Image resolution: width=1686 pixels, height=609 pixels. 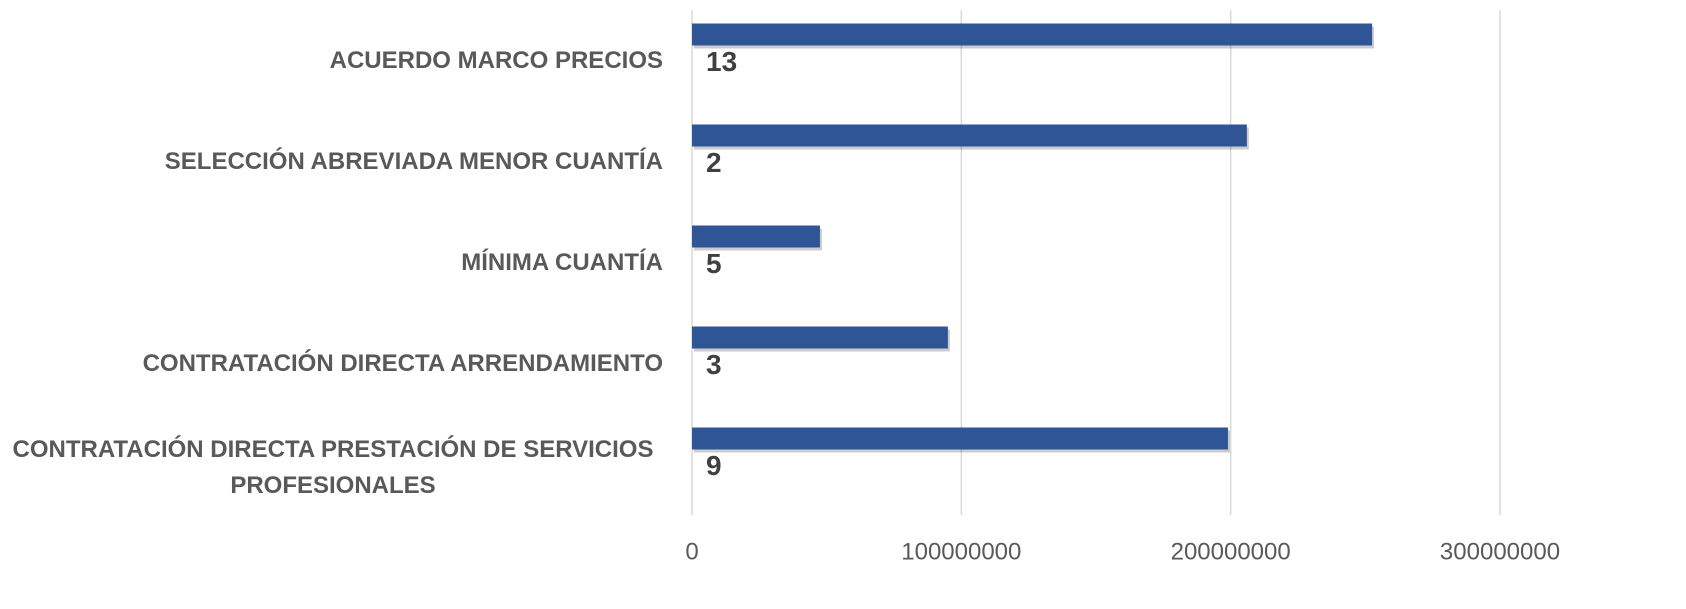 I want to click on category-label: MÍNIMA CUANTÍA, so click(x=562, y=262).